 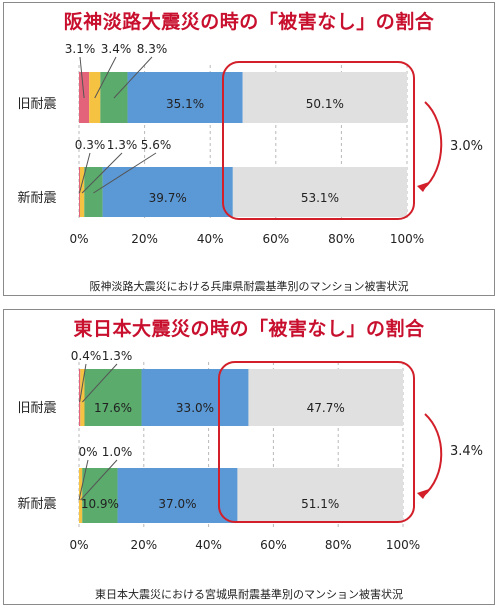 I want to click on chart-title: 東日本大震災の時の「被害なし」の割合, so click(x=249, y=329).